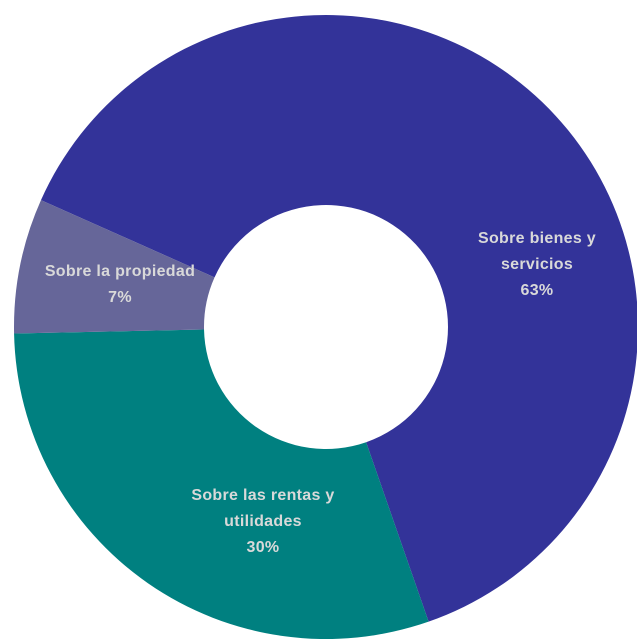  What do you see at coordinates (263, 547) in the screenshot?
I see `slice-value: 30%` at bounding box center [263, 547].